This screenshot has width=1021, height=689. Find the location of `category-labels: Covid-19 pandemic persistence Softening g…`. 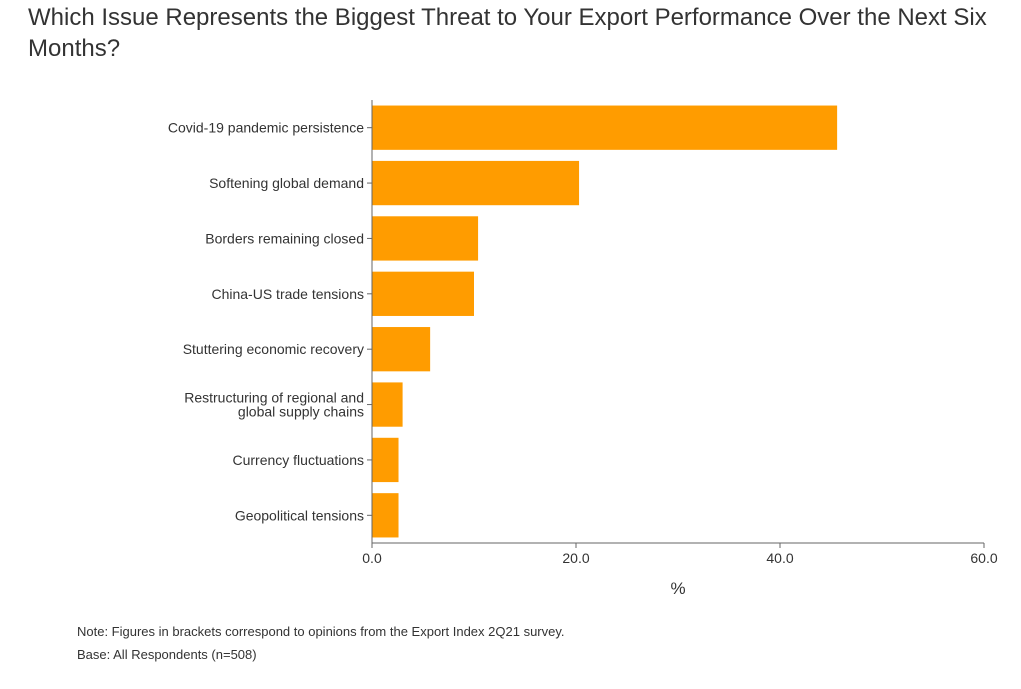

category-labels: Covid-19 pandemic persistence Softening g… is located at coordinates (266, 322).